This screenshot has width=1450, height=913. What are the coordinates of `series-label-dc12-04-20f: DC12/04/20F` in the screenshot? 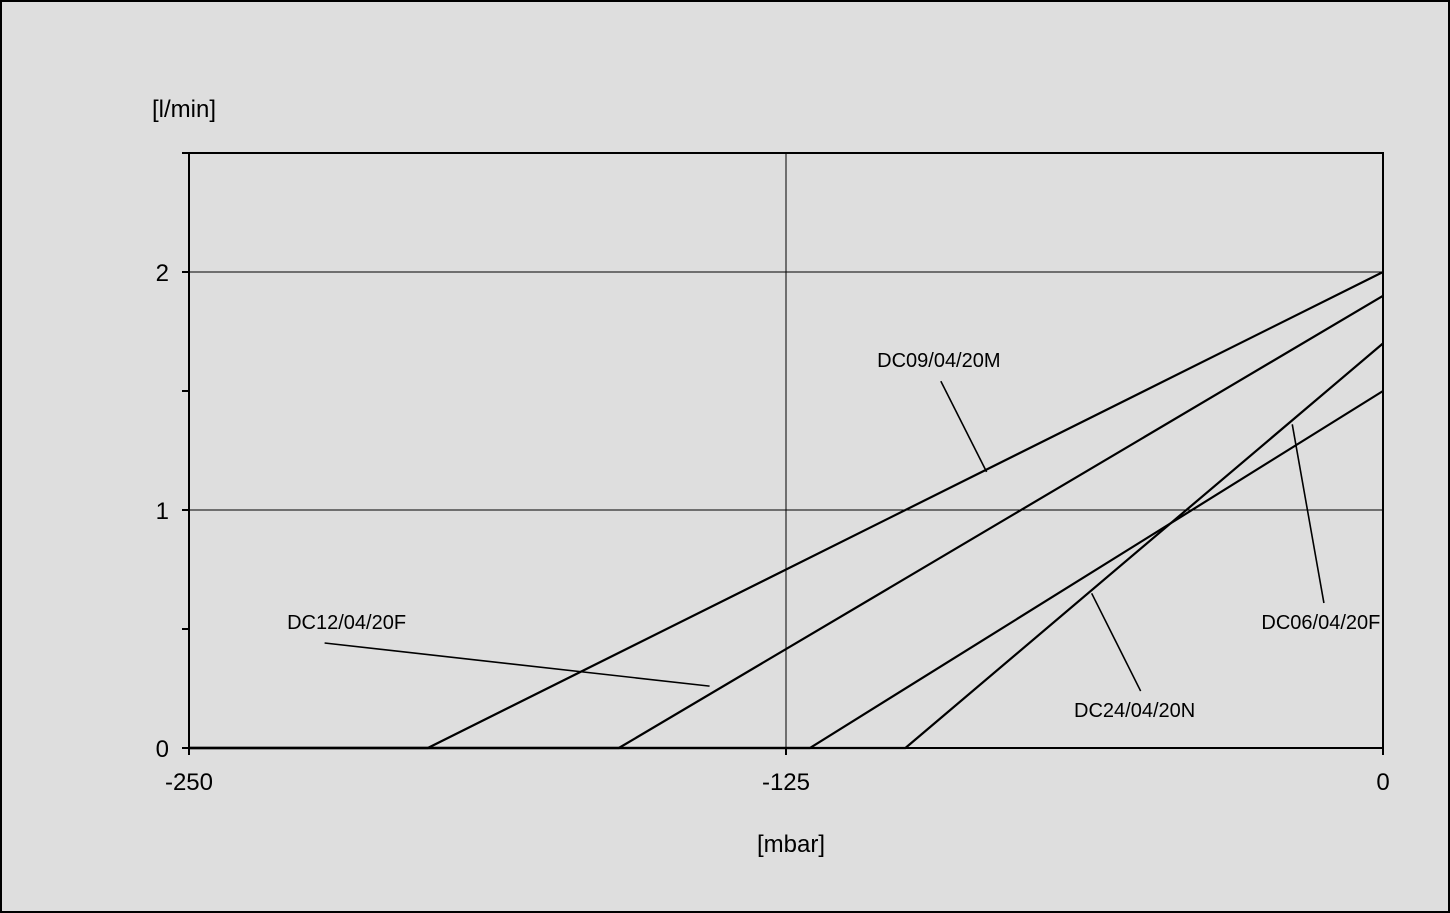 It's located at (346, 623).